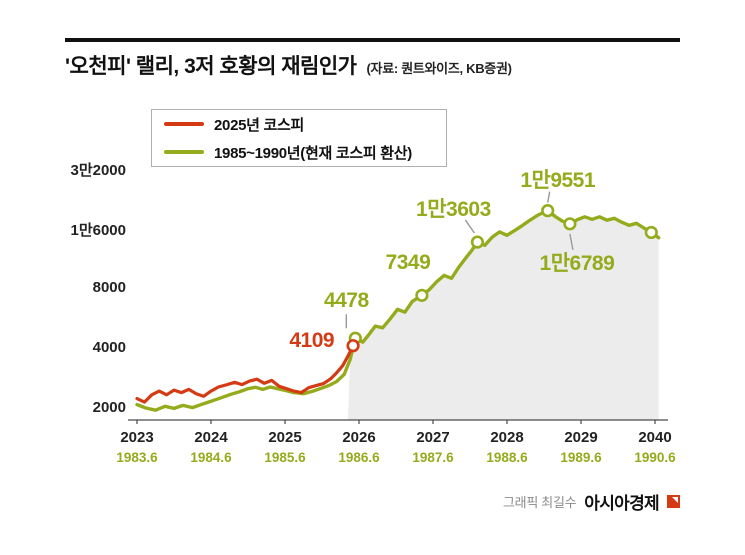 The image size is (745, 555). I want to click on top-rule, so click(372, 40).